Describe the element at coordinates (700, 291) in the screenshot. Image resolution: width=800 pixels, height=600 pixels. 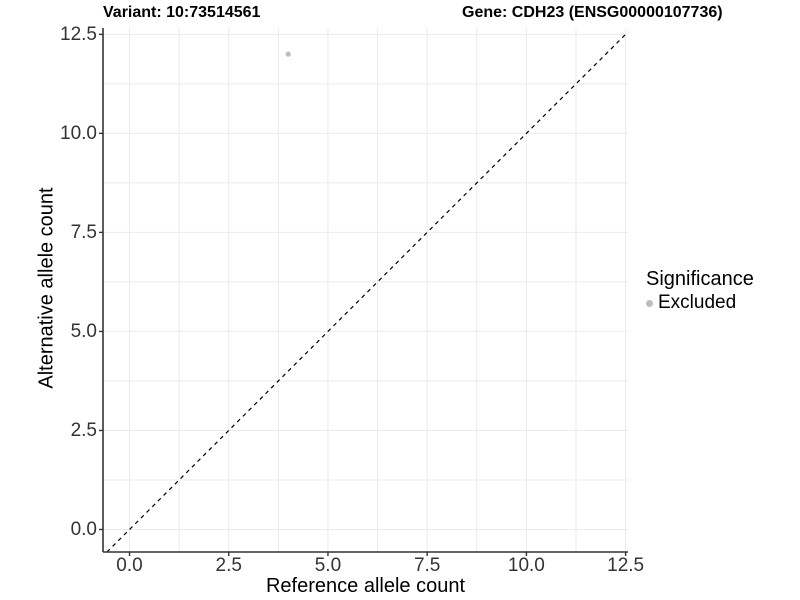
I see `legend: Significance Excluded` at that location.